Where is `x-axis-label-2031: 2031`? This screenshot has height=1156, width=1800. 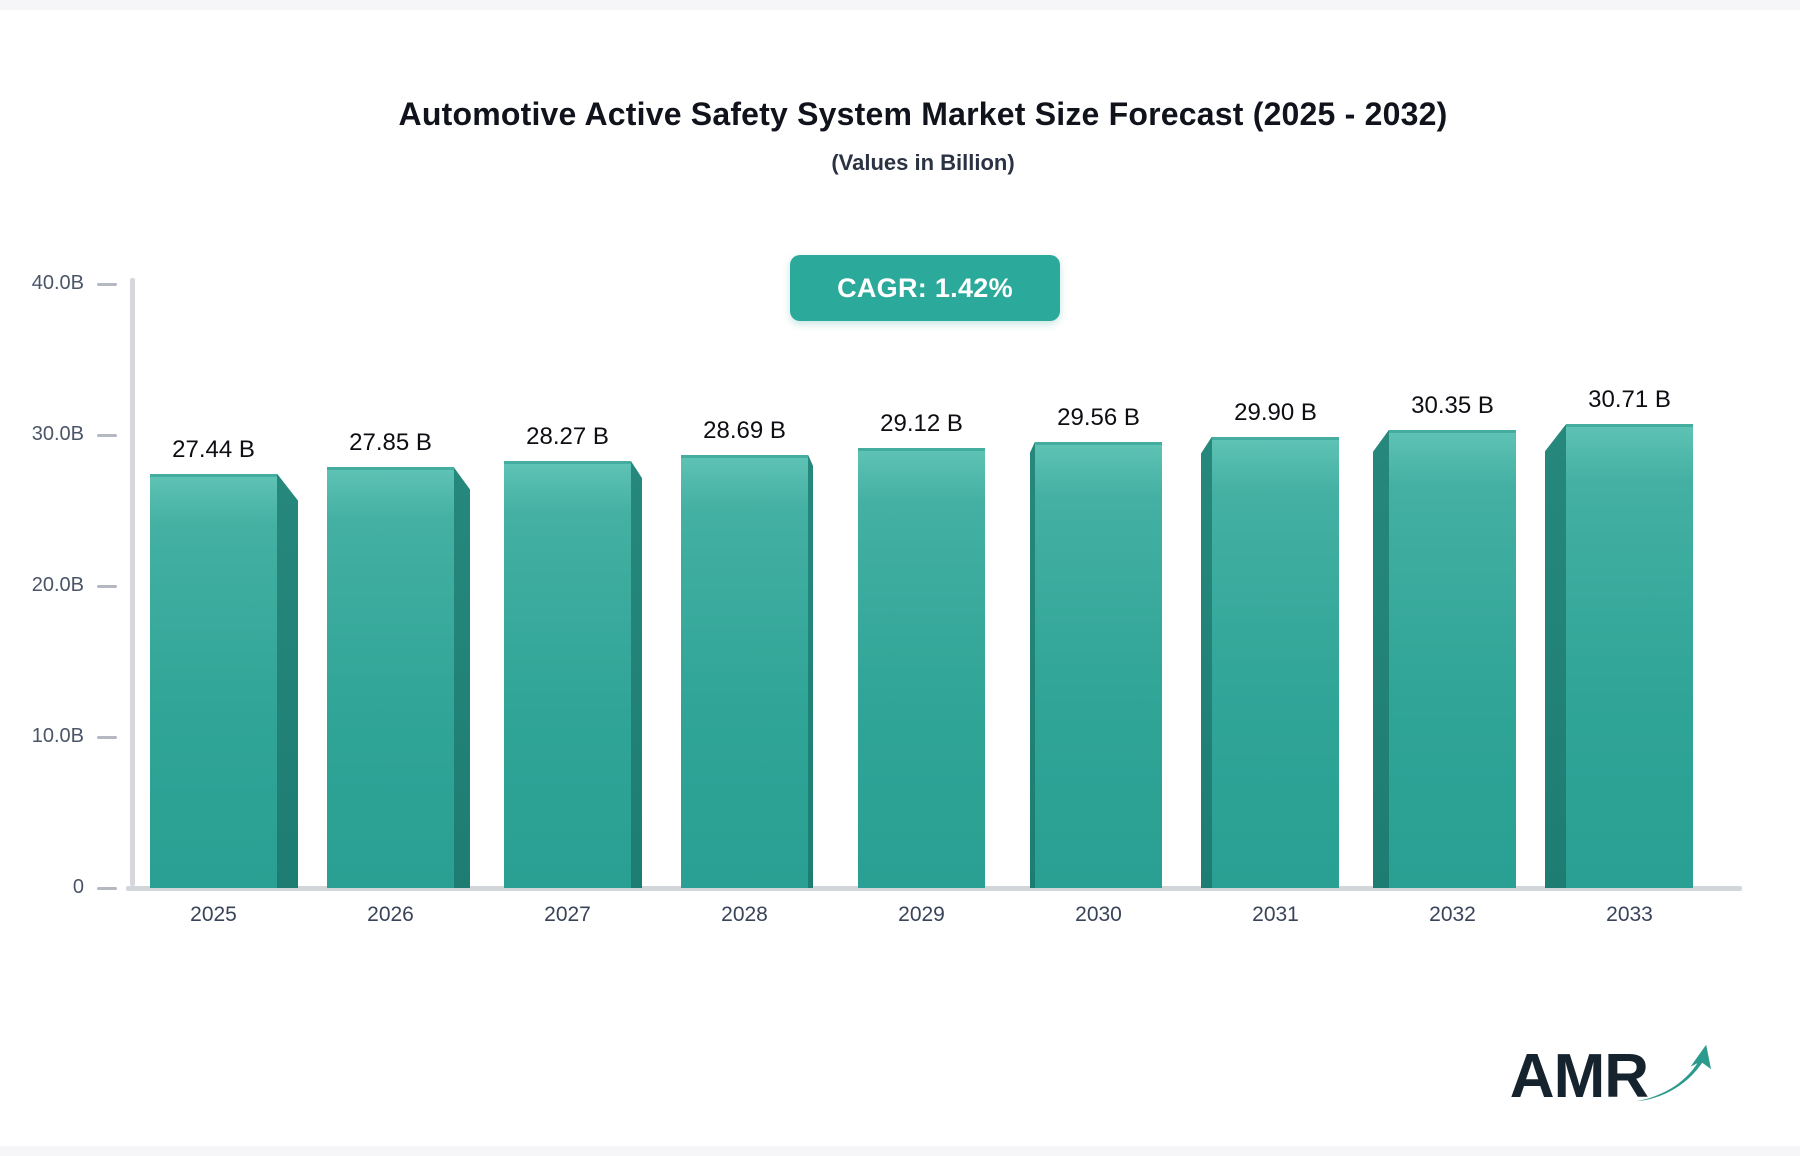 x-axis-label-2031: 2031 is located at coordinates (1275, 914).